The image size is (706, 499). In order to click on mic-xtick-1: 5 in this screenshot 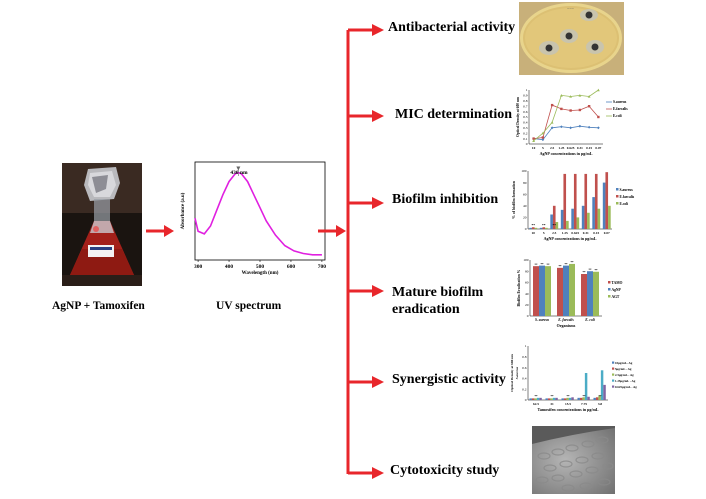, I will do `click(543, 148)`.